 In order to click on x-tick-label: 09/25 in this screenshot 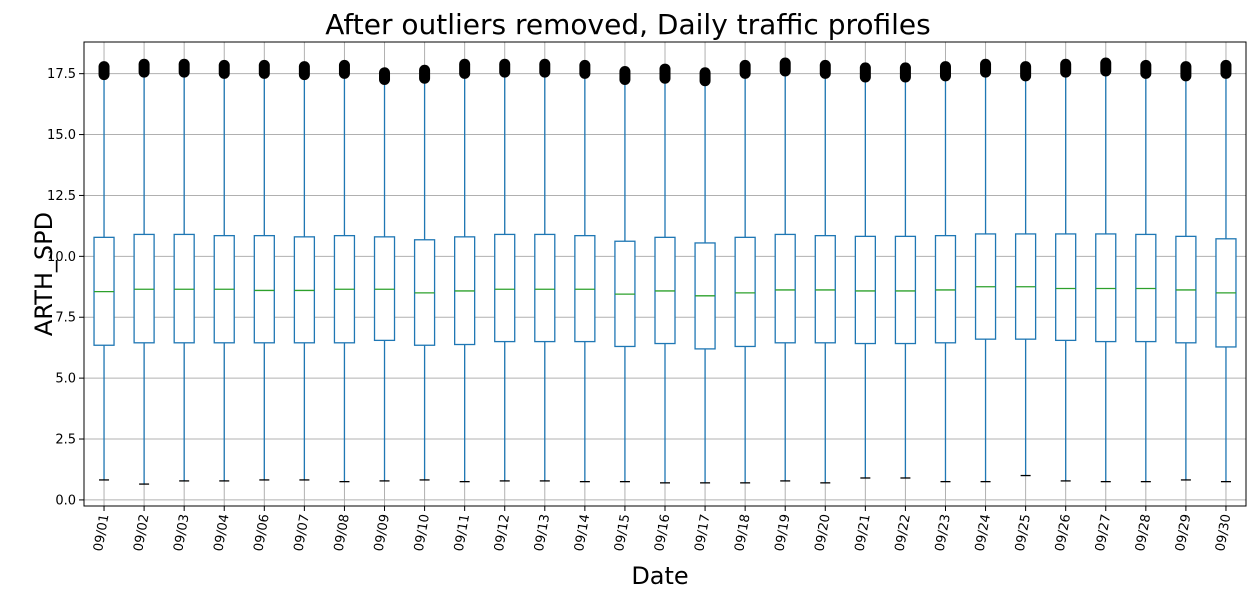, I will do `click(1023, 533)`.